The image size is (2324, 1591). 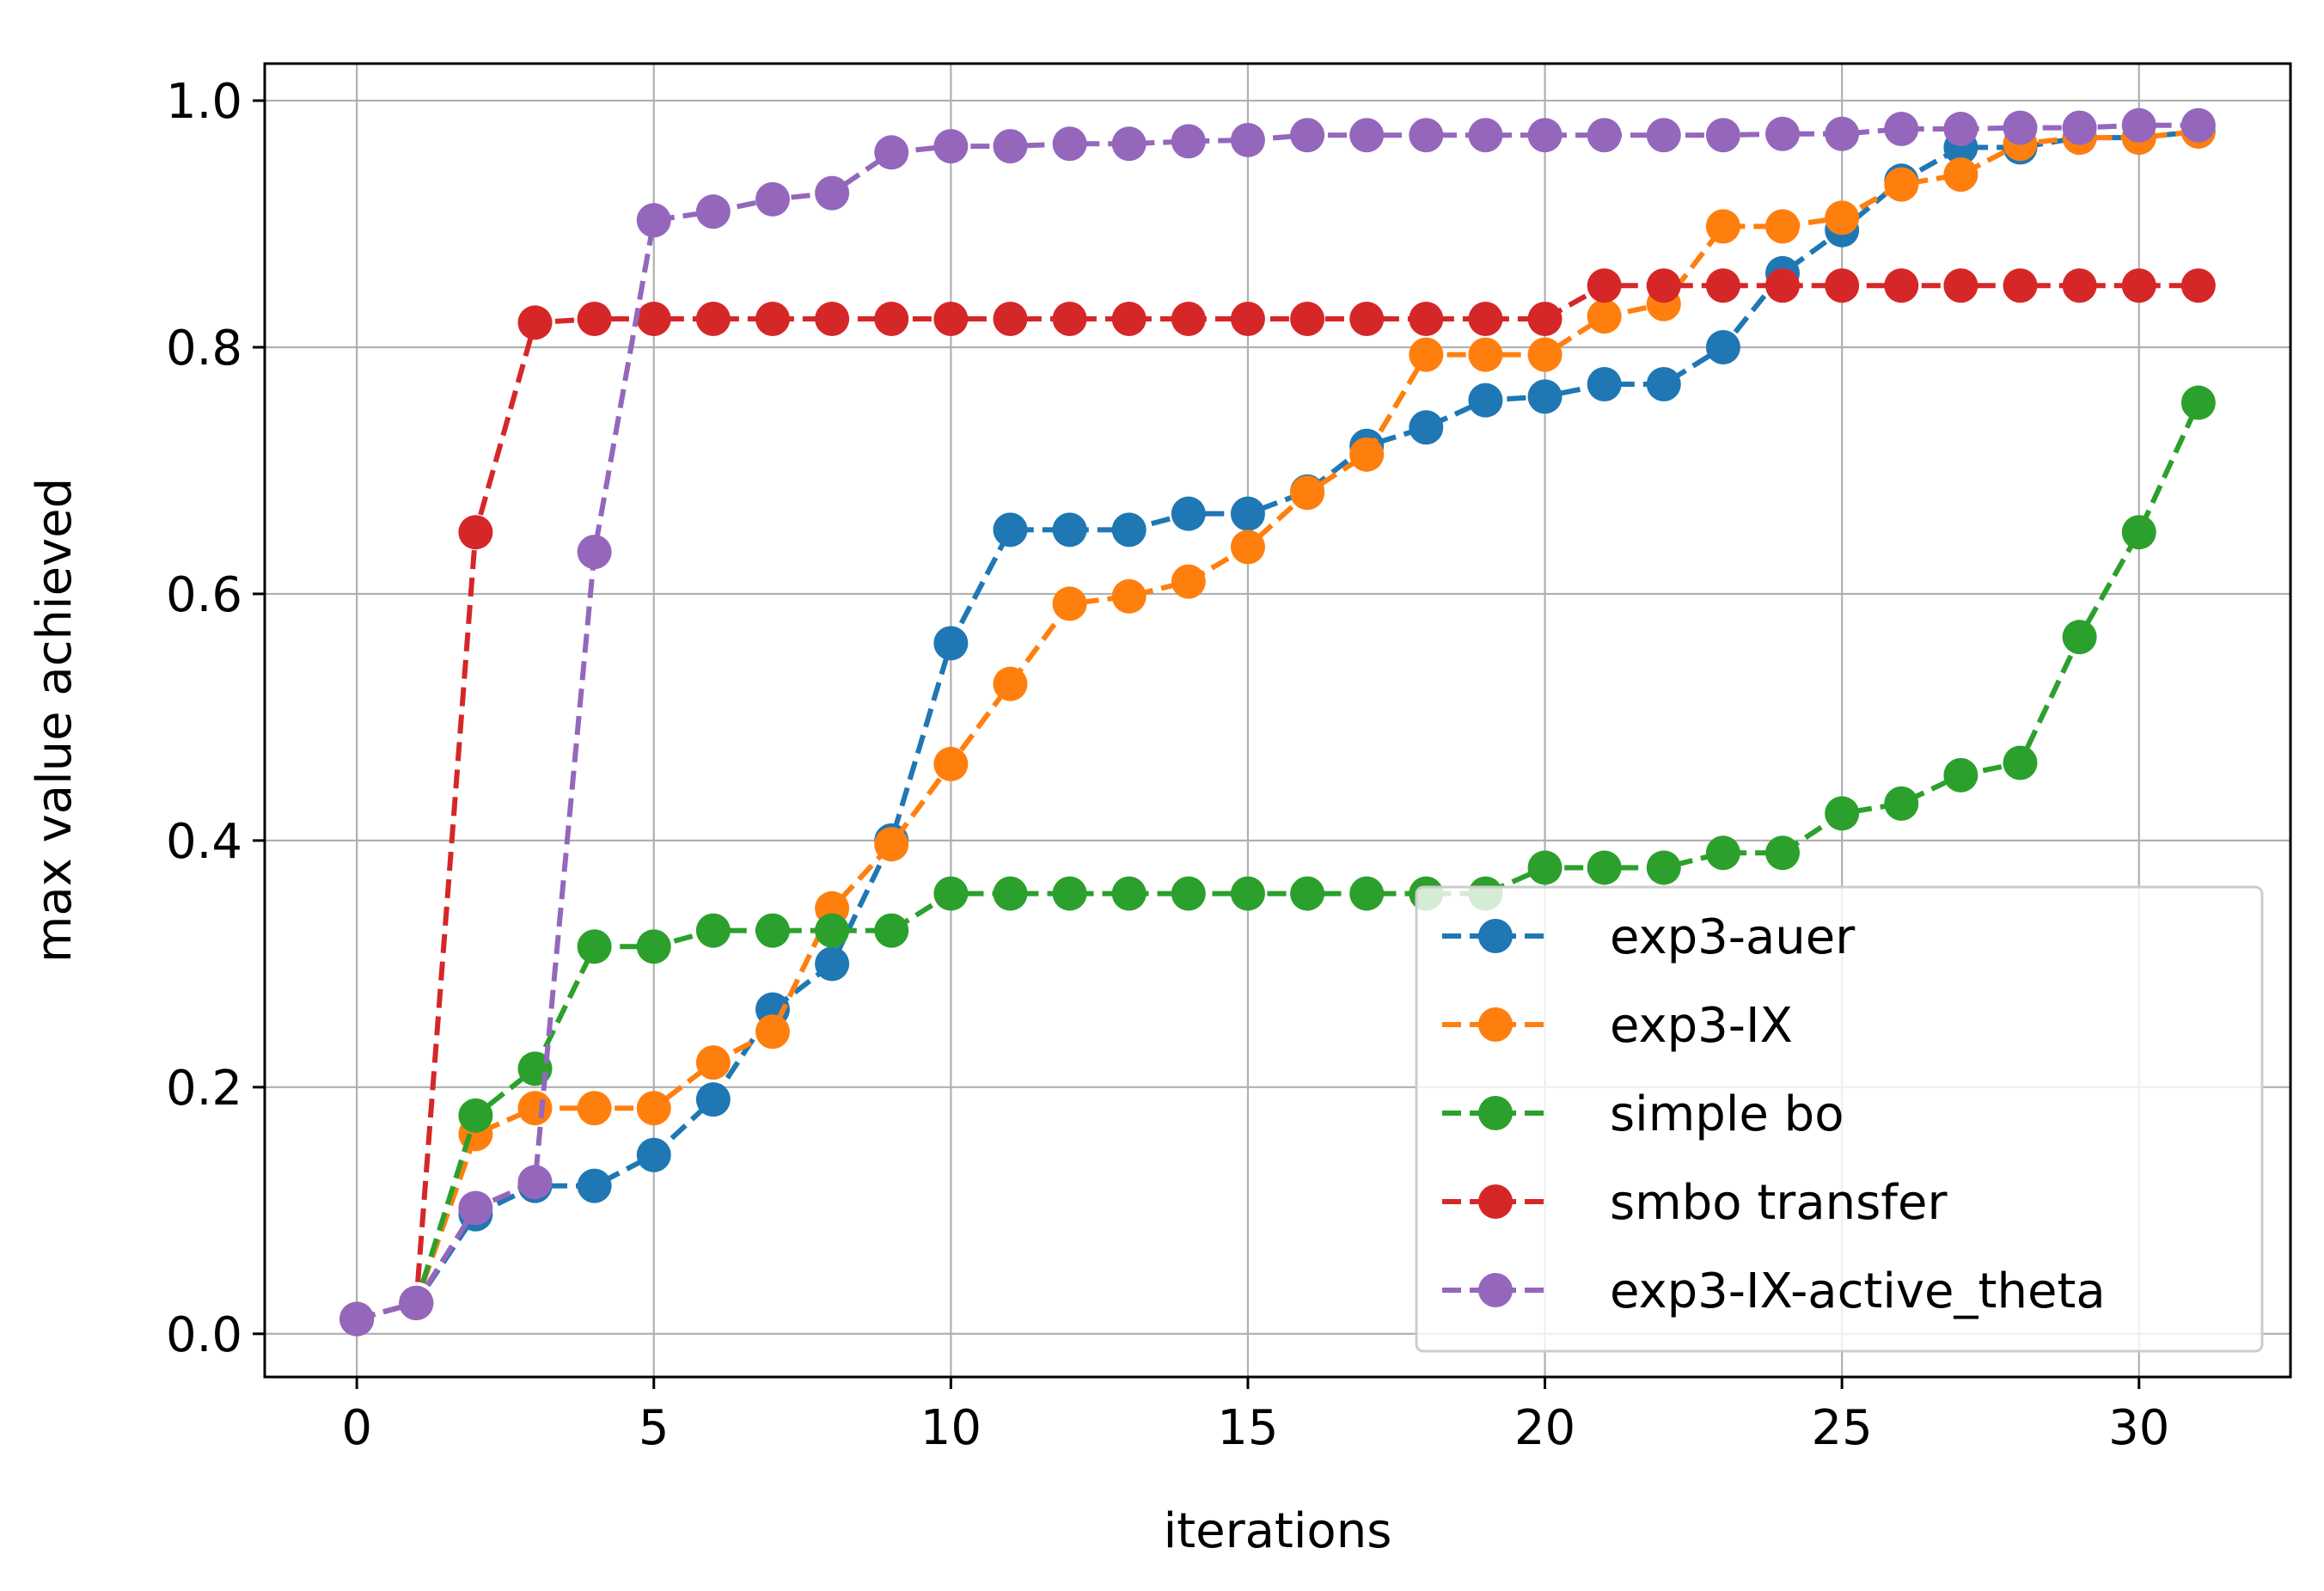 What do you see at coordinates (204, 842) in the screenshot?
I see `y-tick-label: 0.4` at bounding box center [204, 842].